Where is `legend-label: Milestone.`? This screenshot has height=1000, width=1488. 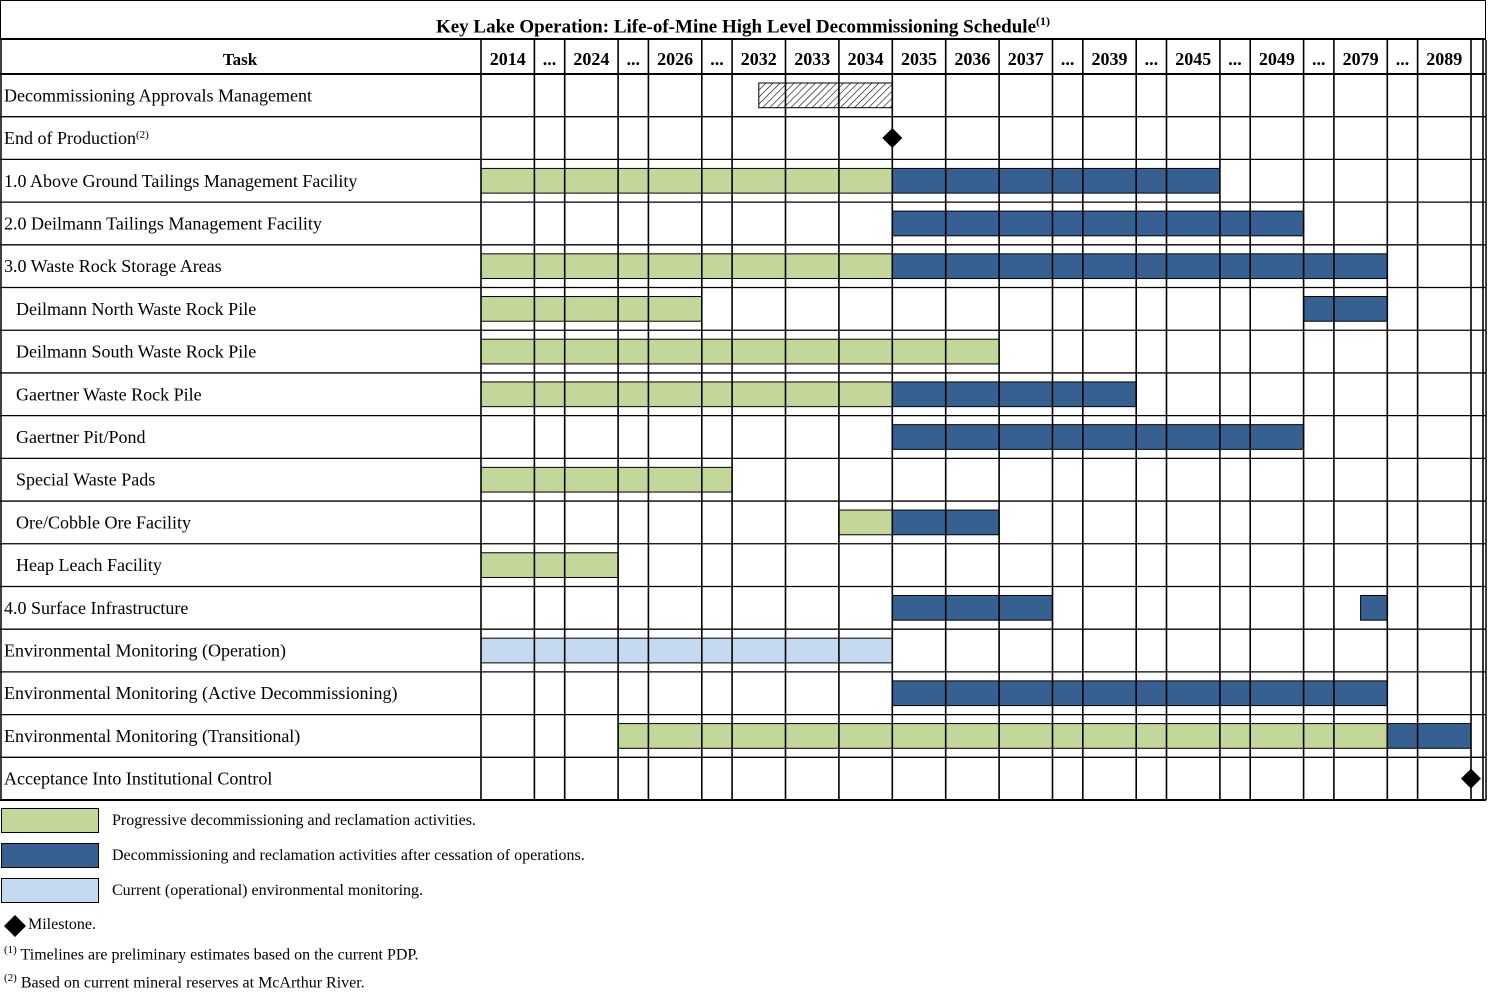
legend-label: Milestone. is located at coordinates (62, 924).